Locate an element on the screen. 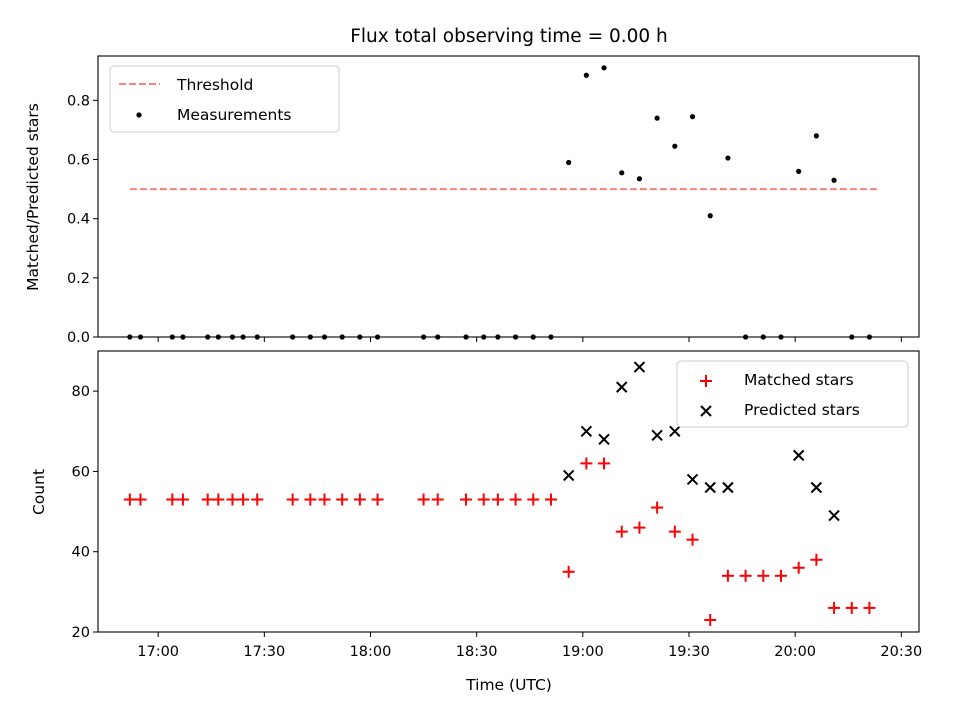  x-axis-label: Time (UTC) is located at coordinates (508, 685).